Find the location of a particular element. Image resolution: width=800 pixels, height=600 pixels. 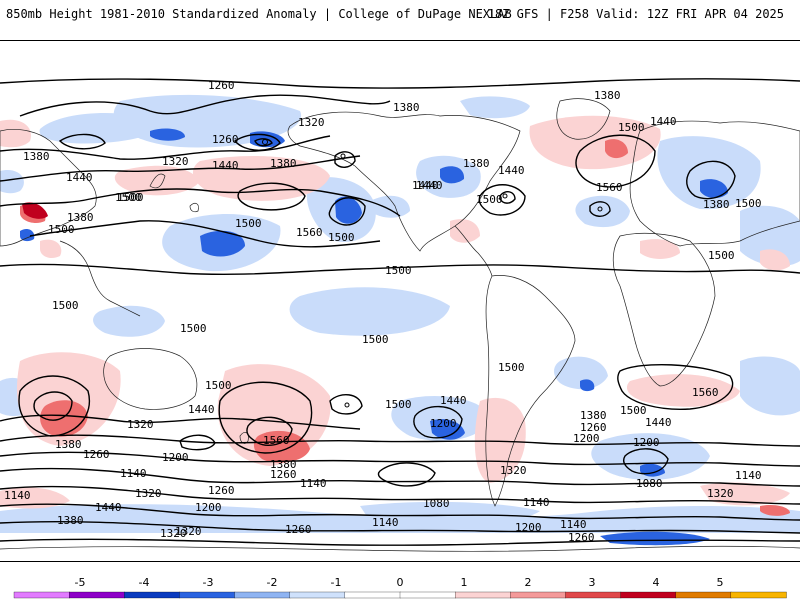

colorbar-segments is located at coordinates (400, 595).